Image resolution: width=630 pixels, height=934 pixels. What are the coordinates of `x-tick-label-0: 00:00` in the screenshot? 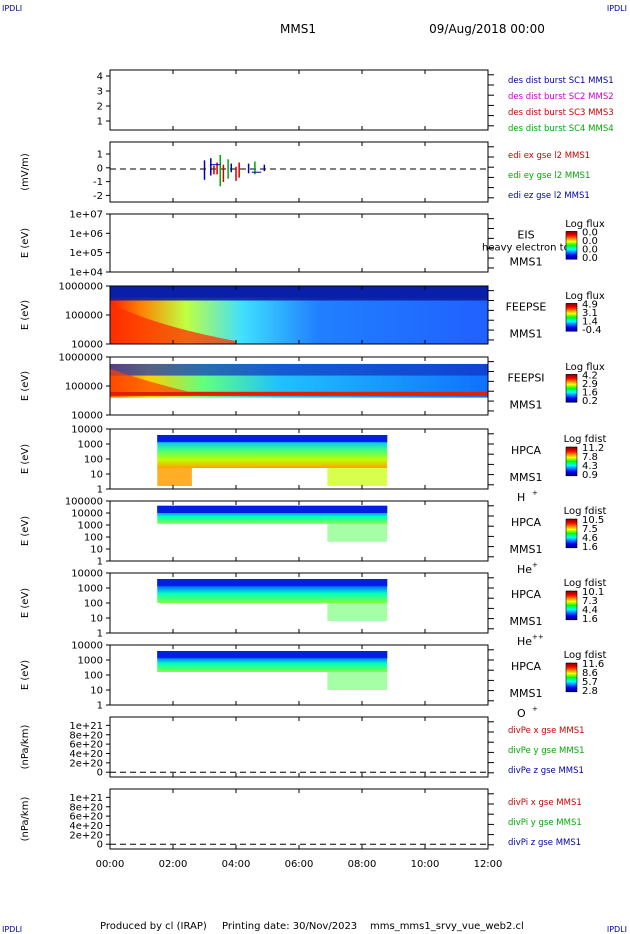 It's located at (110, 864).